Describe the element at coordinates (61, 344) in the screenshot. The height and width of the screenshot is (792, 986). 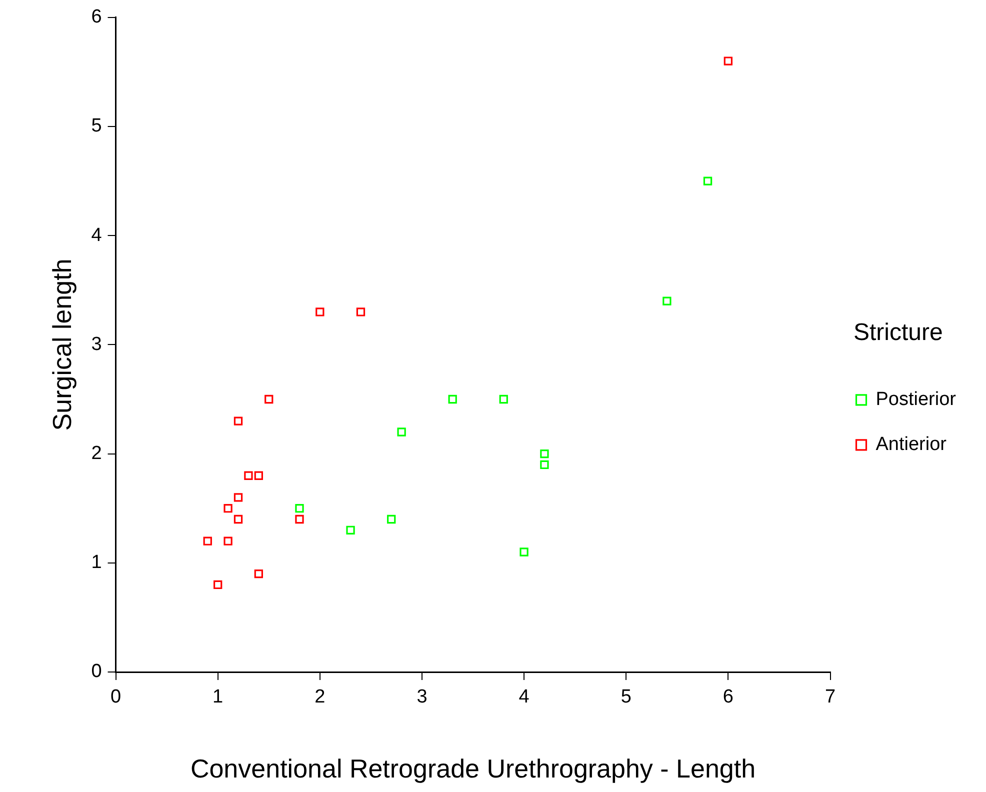
I see `y-axis-title: Surgical length` at that location.